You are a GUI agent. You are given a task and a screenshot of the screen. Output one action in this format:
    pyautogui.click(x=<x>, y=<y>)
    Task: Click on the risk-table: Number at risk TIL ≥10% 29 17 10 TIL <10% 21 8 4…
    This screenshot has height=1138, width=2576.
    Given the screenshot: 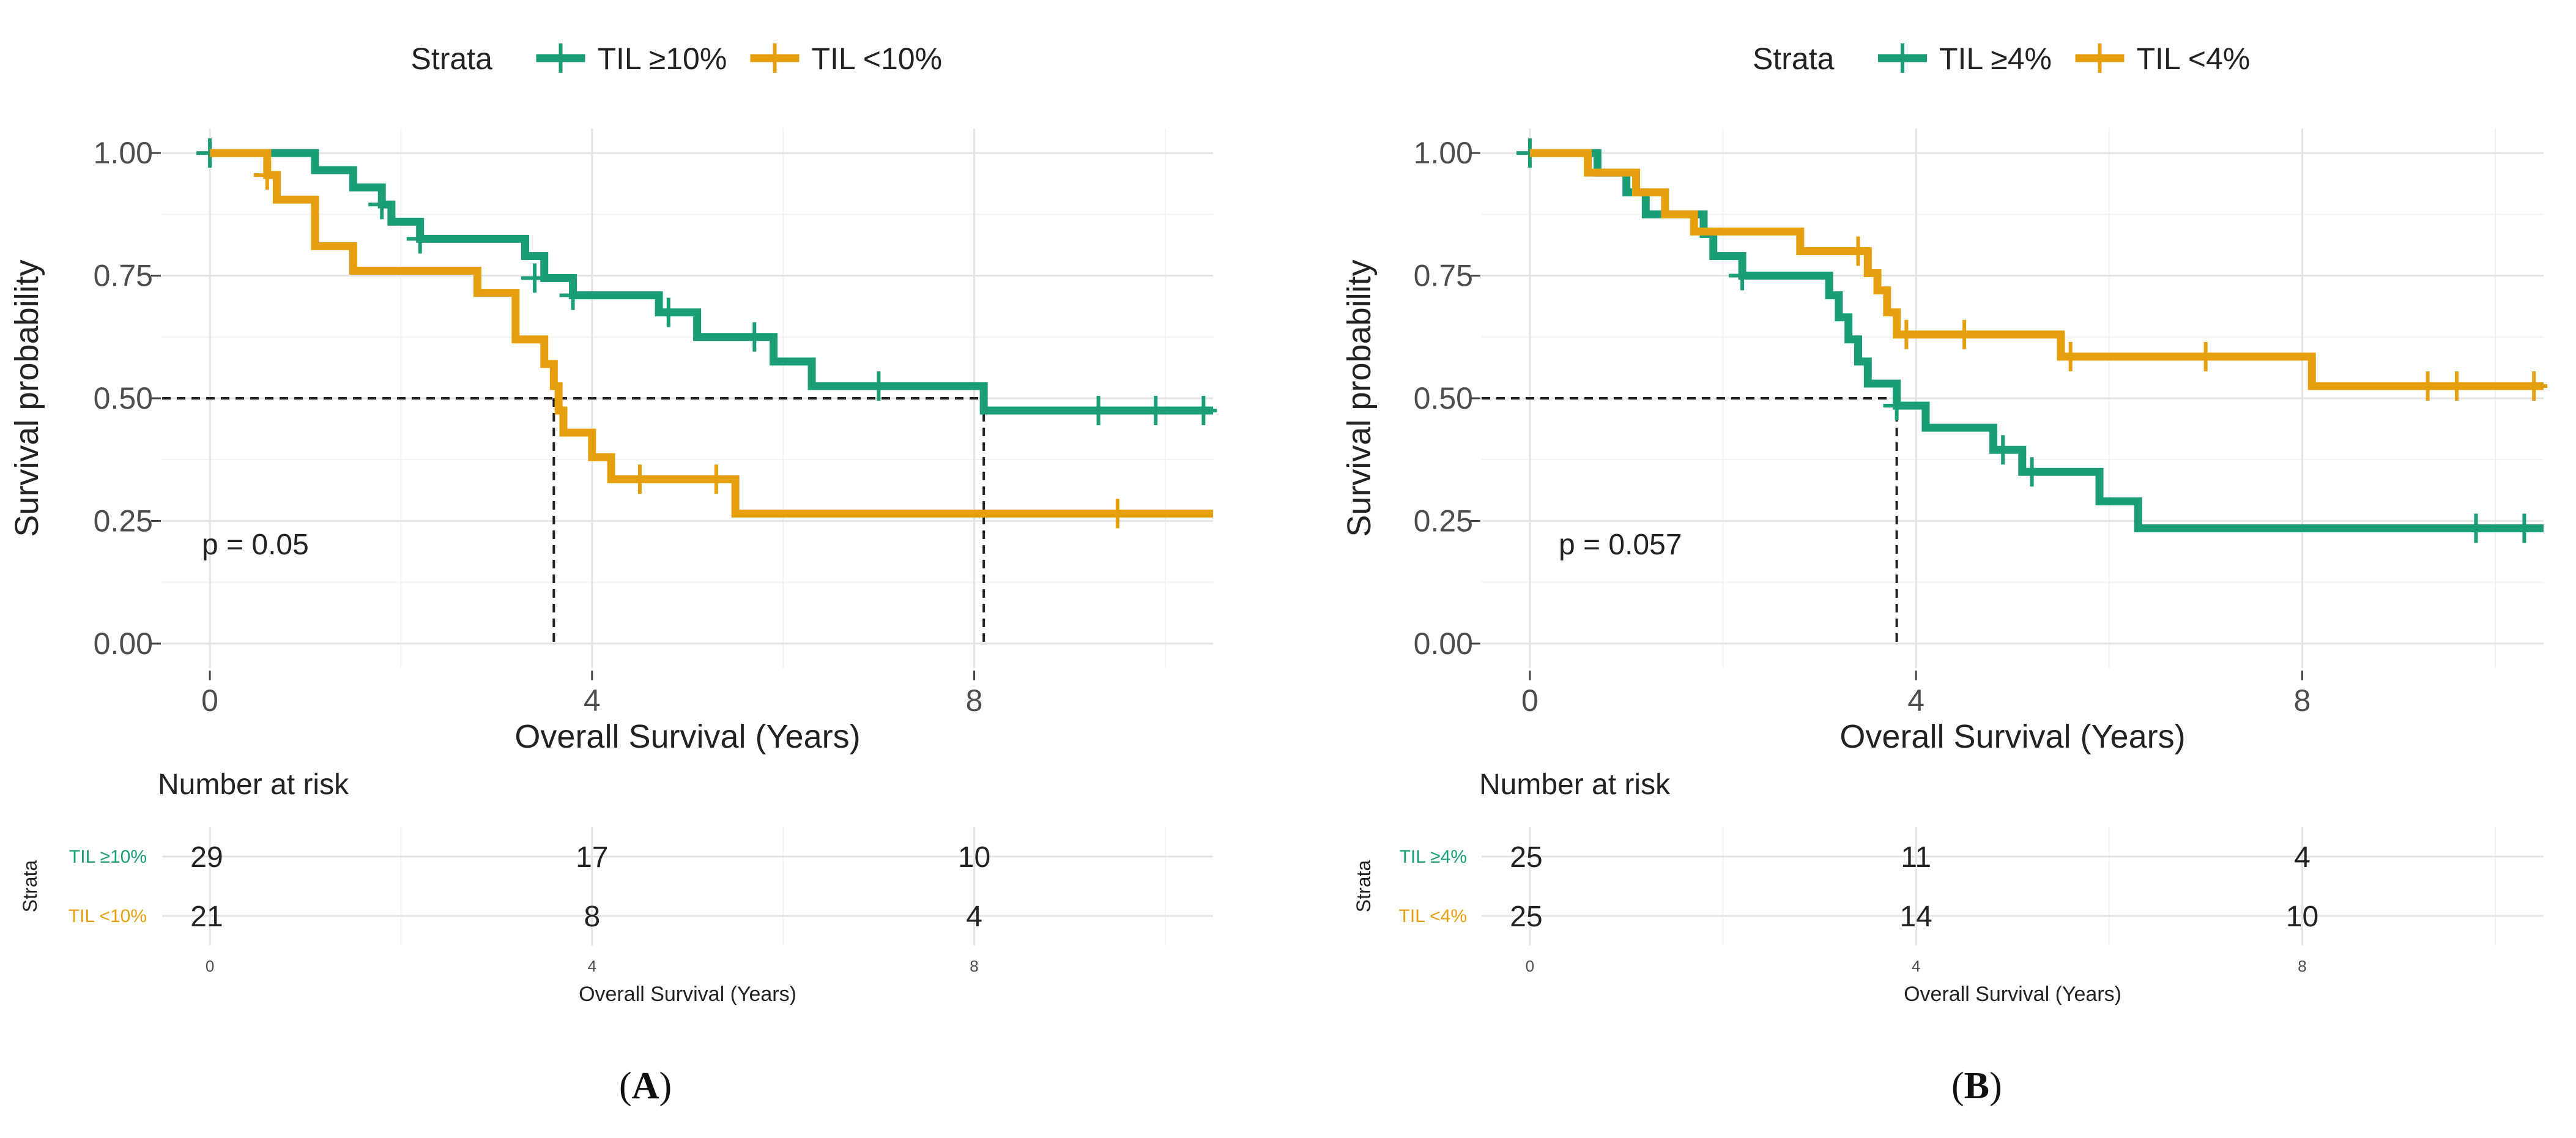 What is the action you would take?
    pyautogui.click(x=616, y=887)
    